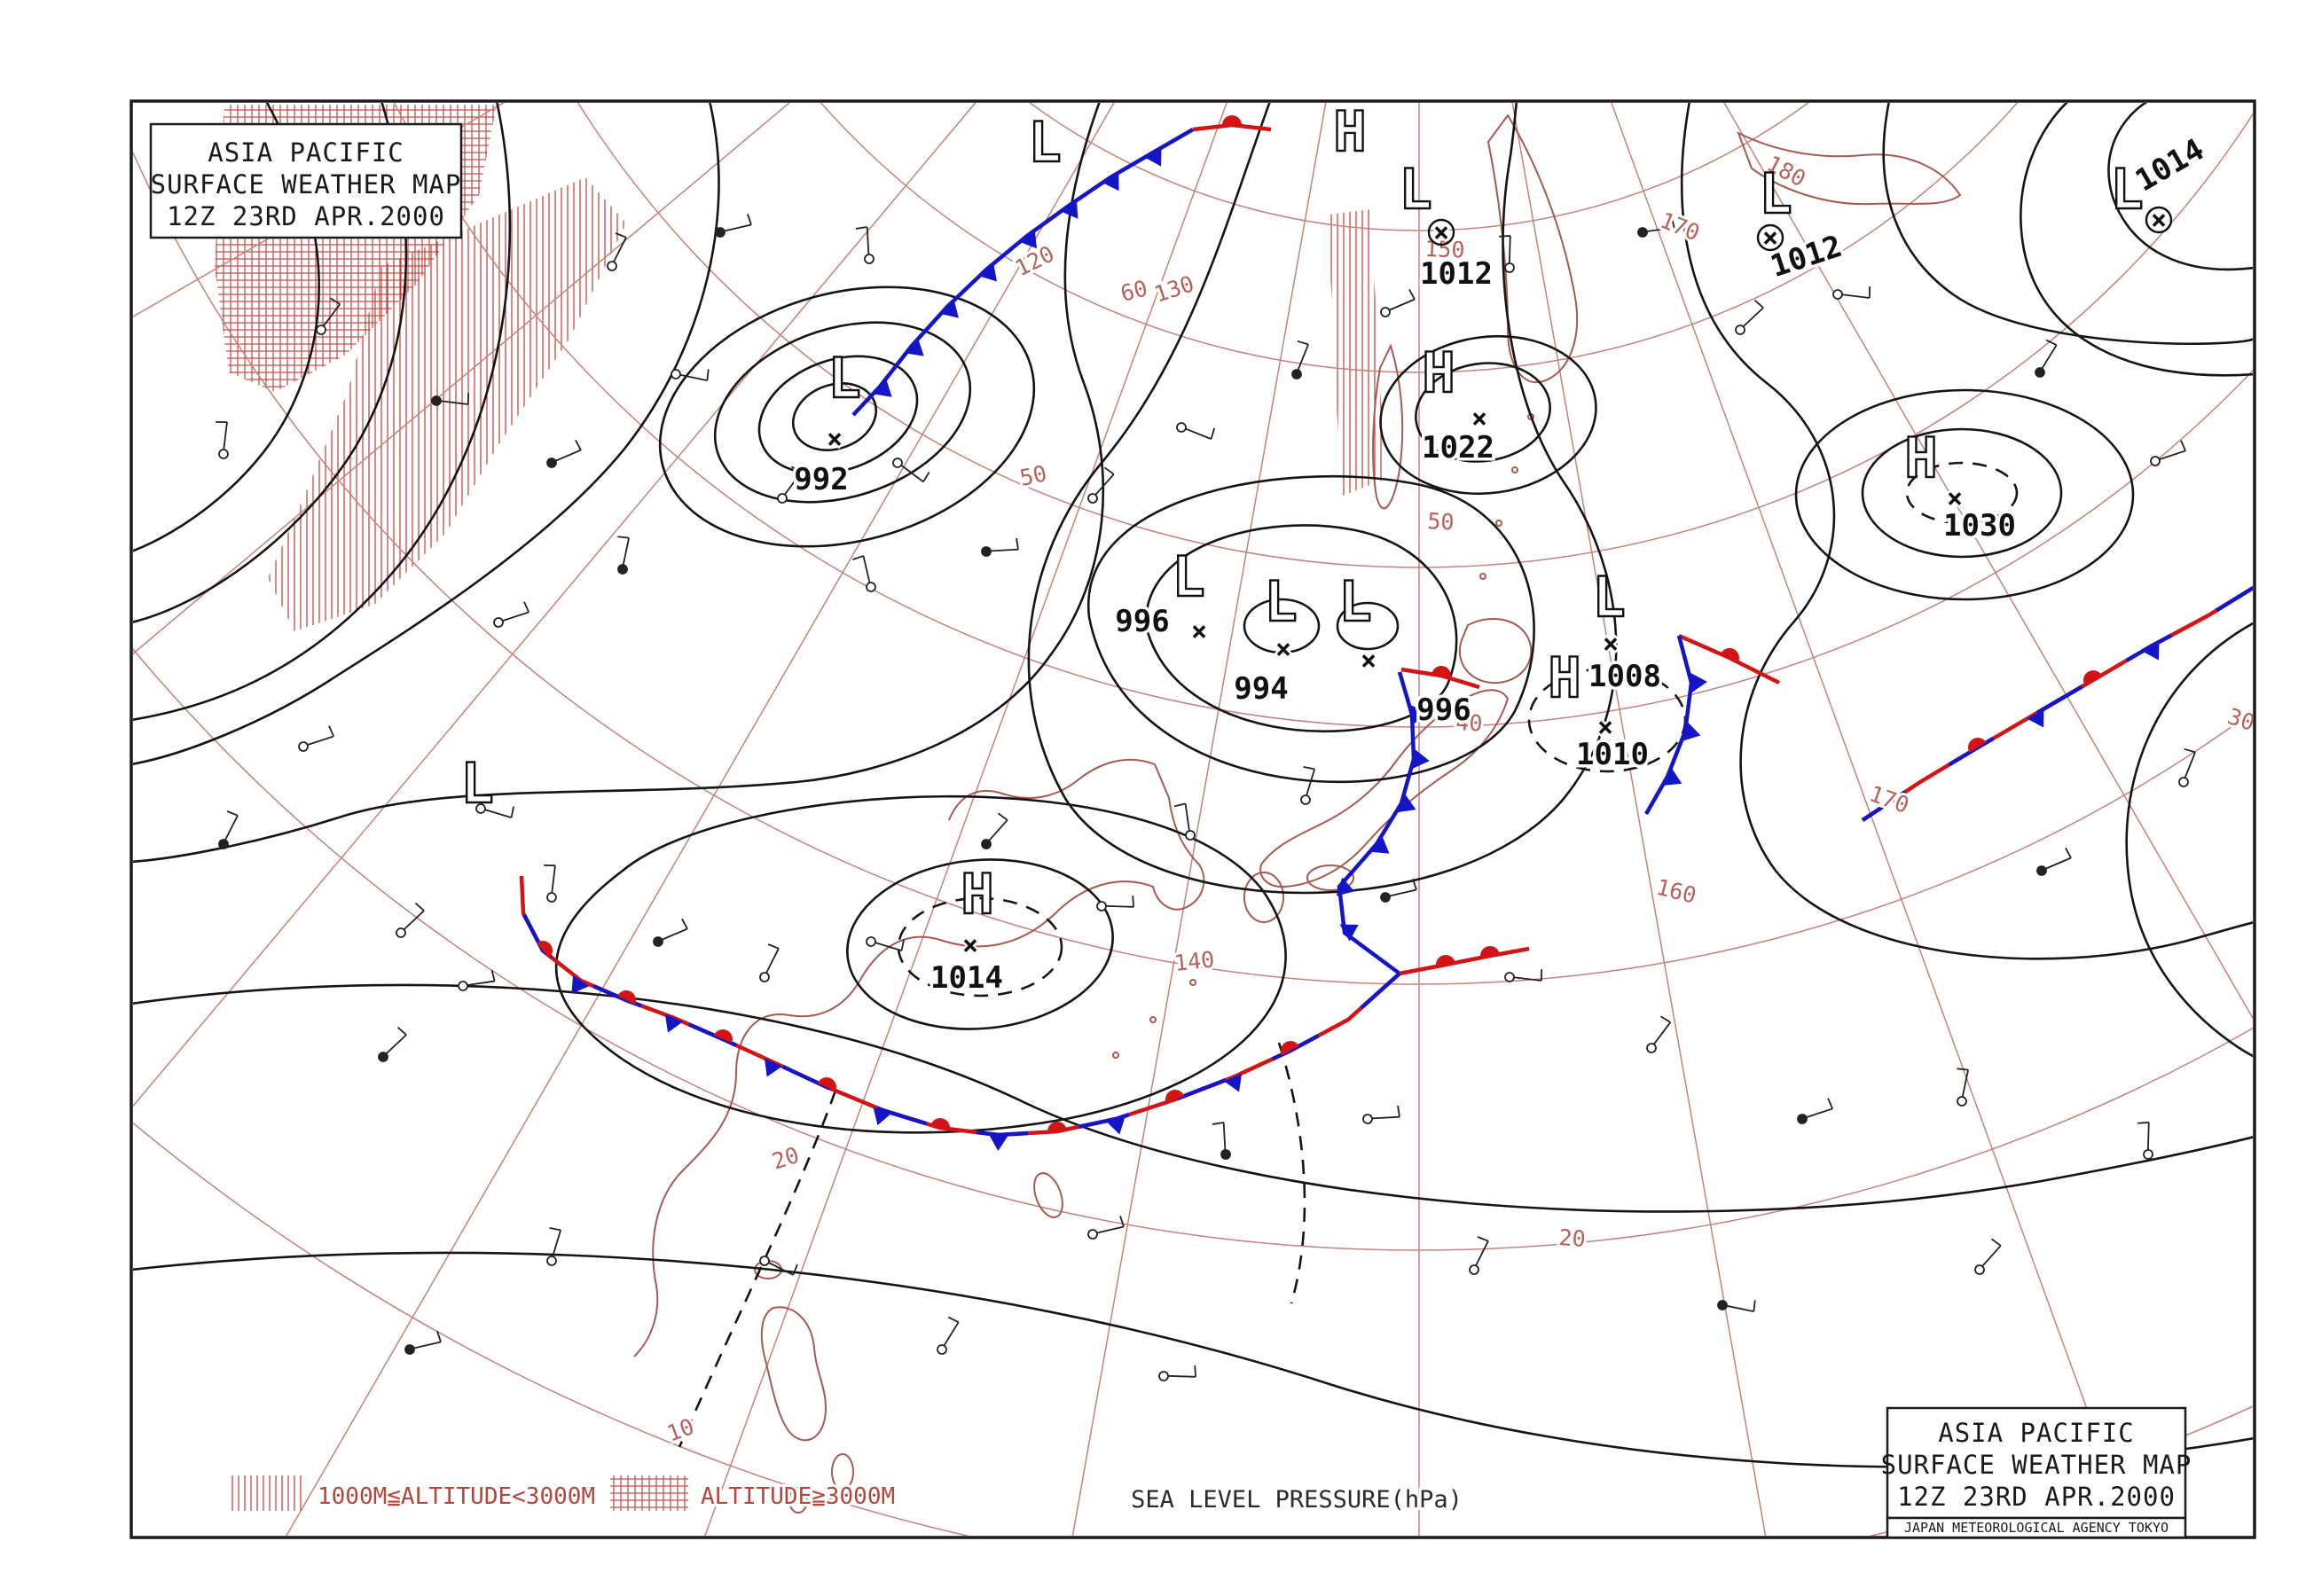 The image size is (2306, 1596). What do you see at coordinates (1469, 723) in the screenshot?
I see `lat-label: 40` at bounding box center [1469, 723].